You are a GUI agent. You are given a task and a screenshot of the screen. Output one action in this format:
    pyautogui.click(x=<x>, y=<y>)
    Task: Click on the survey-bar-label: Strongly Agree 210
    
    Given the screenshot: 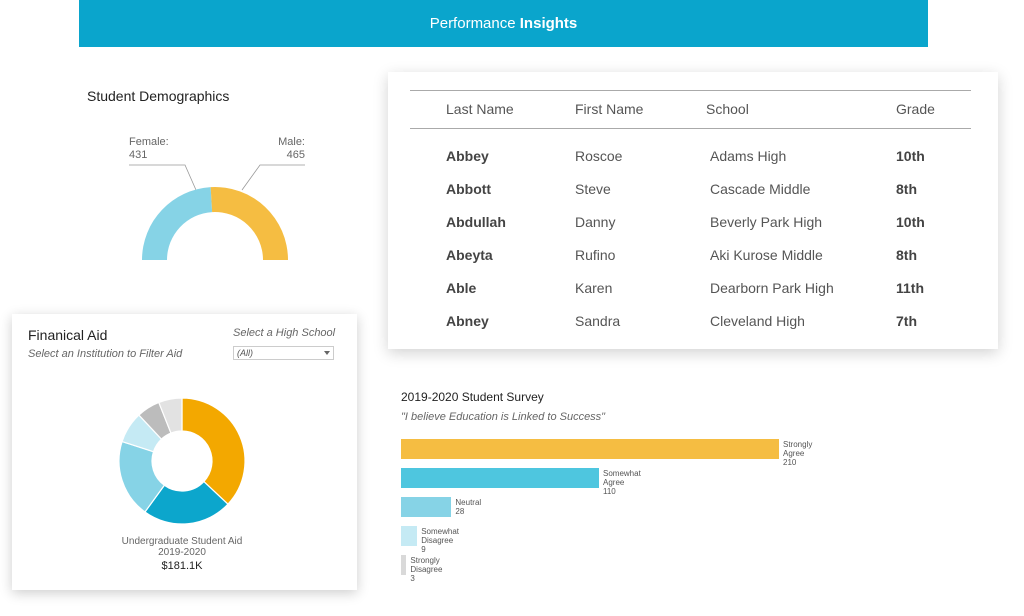 What is the action you would take?
    pyautogui.click(x=797, y=453)
    